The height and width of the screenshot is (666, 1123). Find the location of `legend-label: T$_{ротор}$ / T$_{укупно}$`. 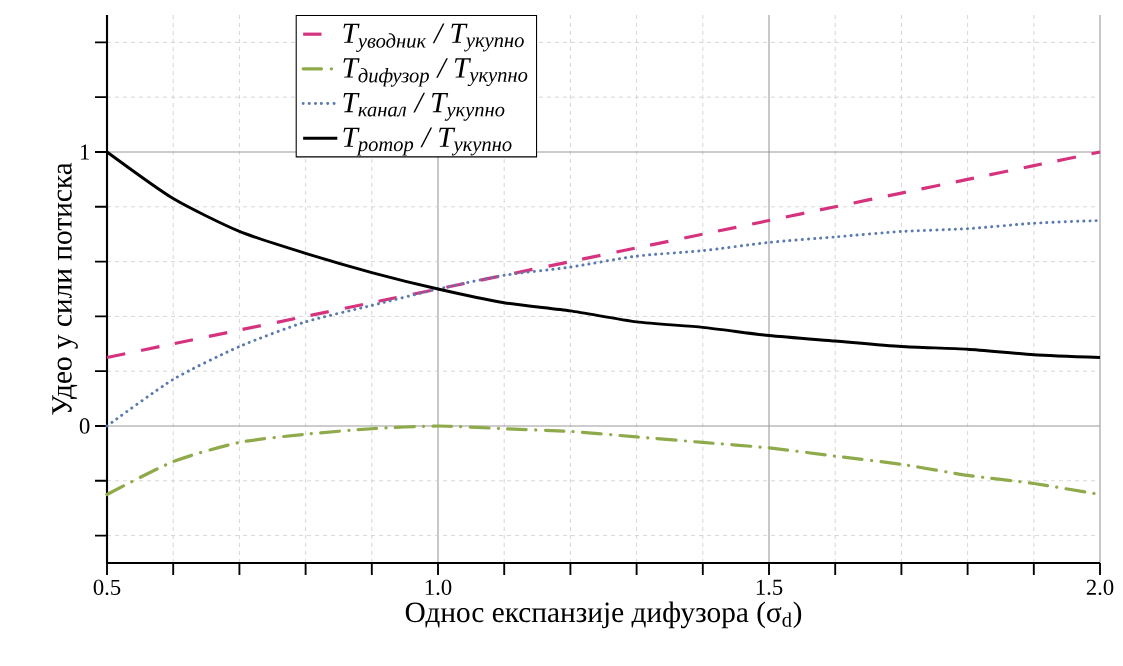

legend-label: T$_{ротор}$ / T$_{укупно}$ is located at coordinates (427, 141).